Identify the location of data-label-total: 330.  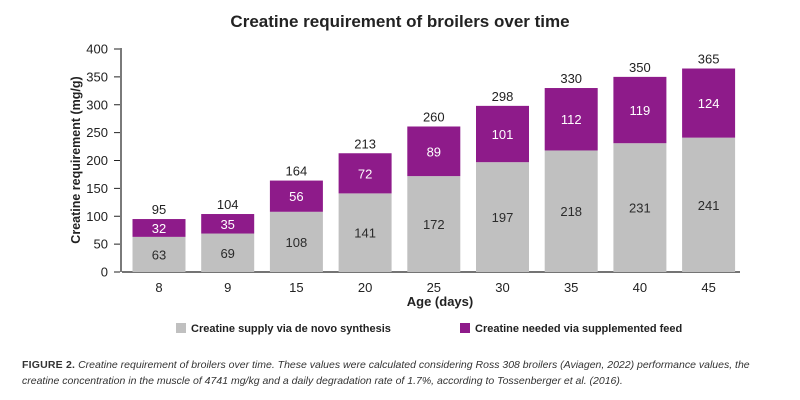
(571, 78).